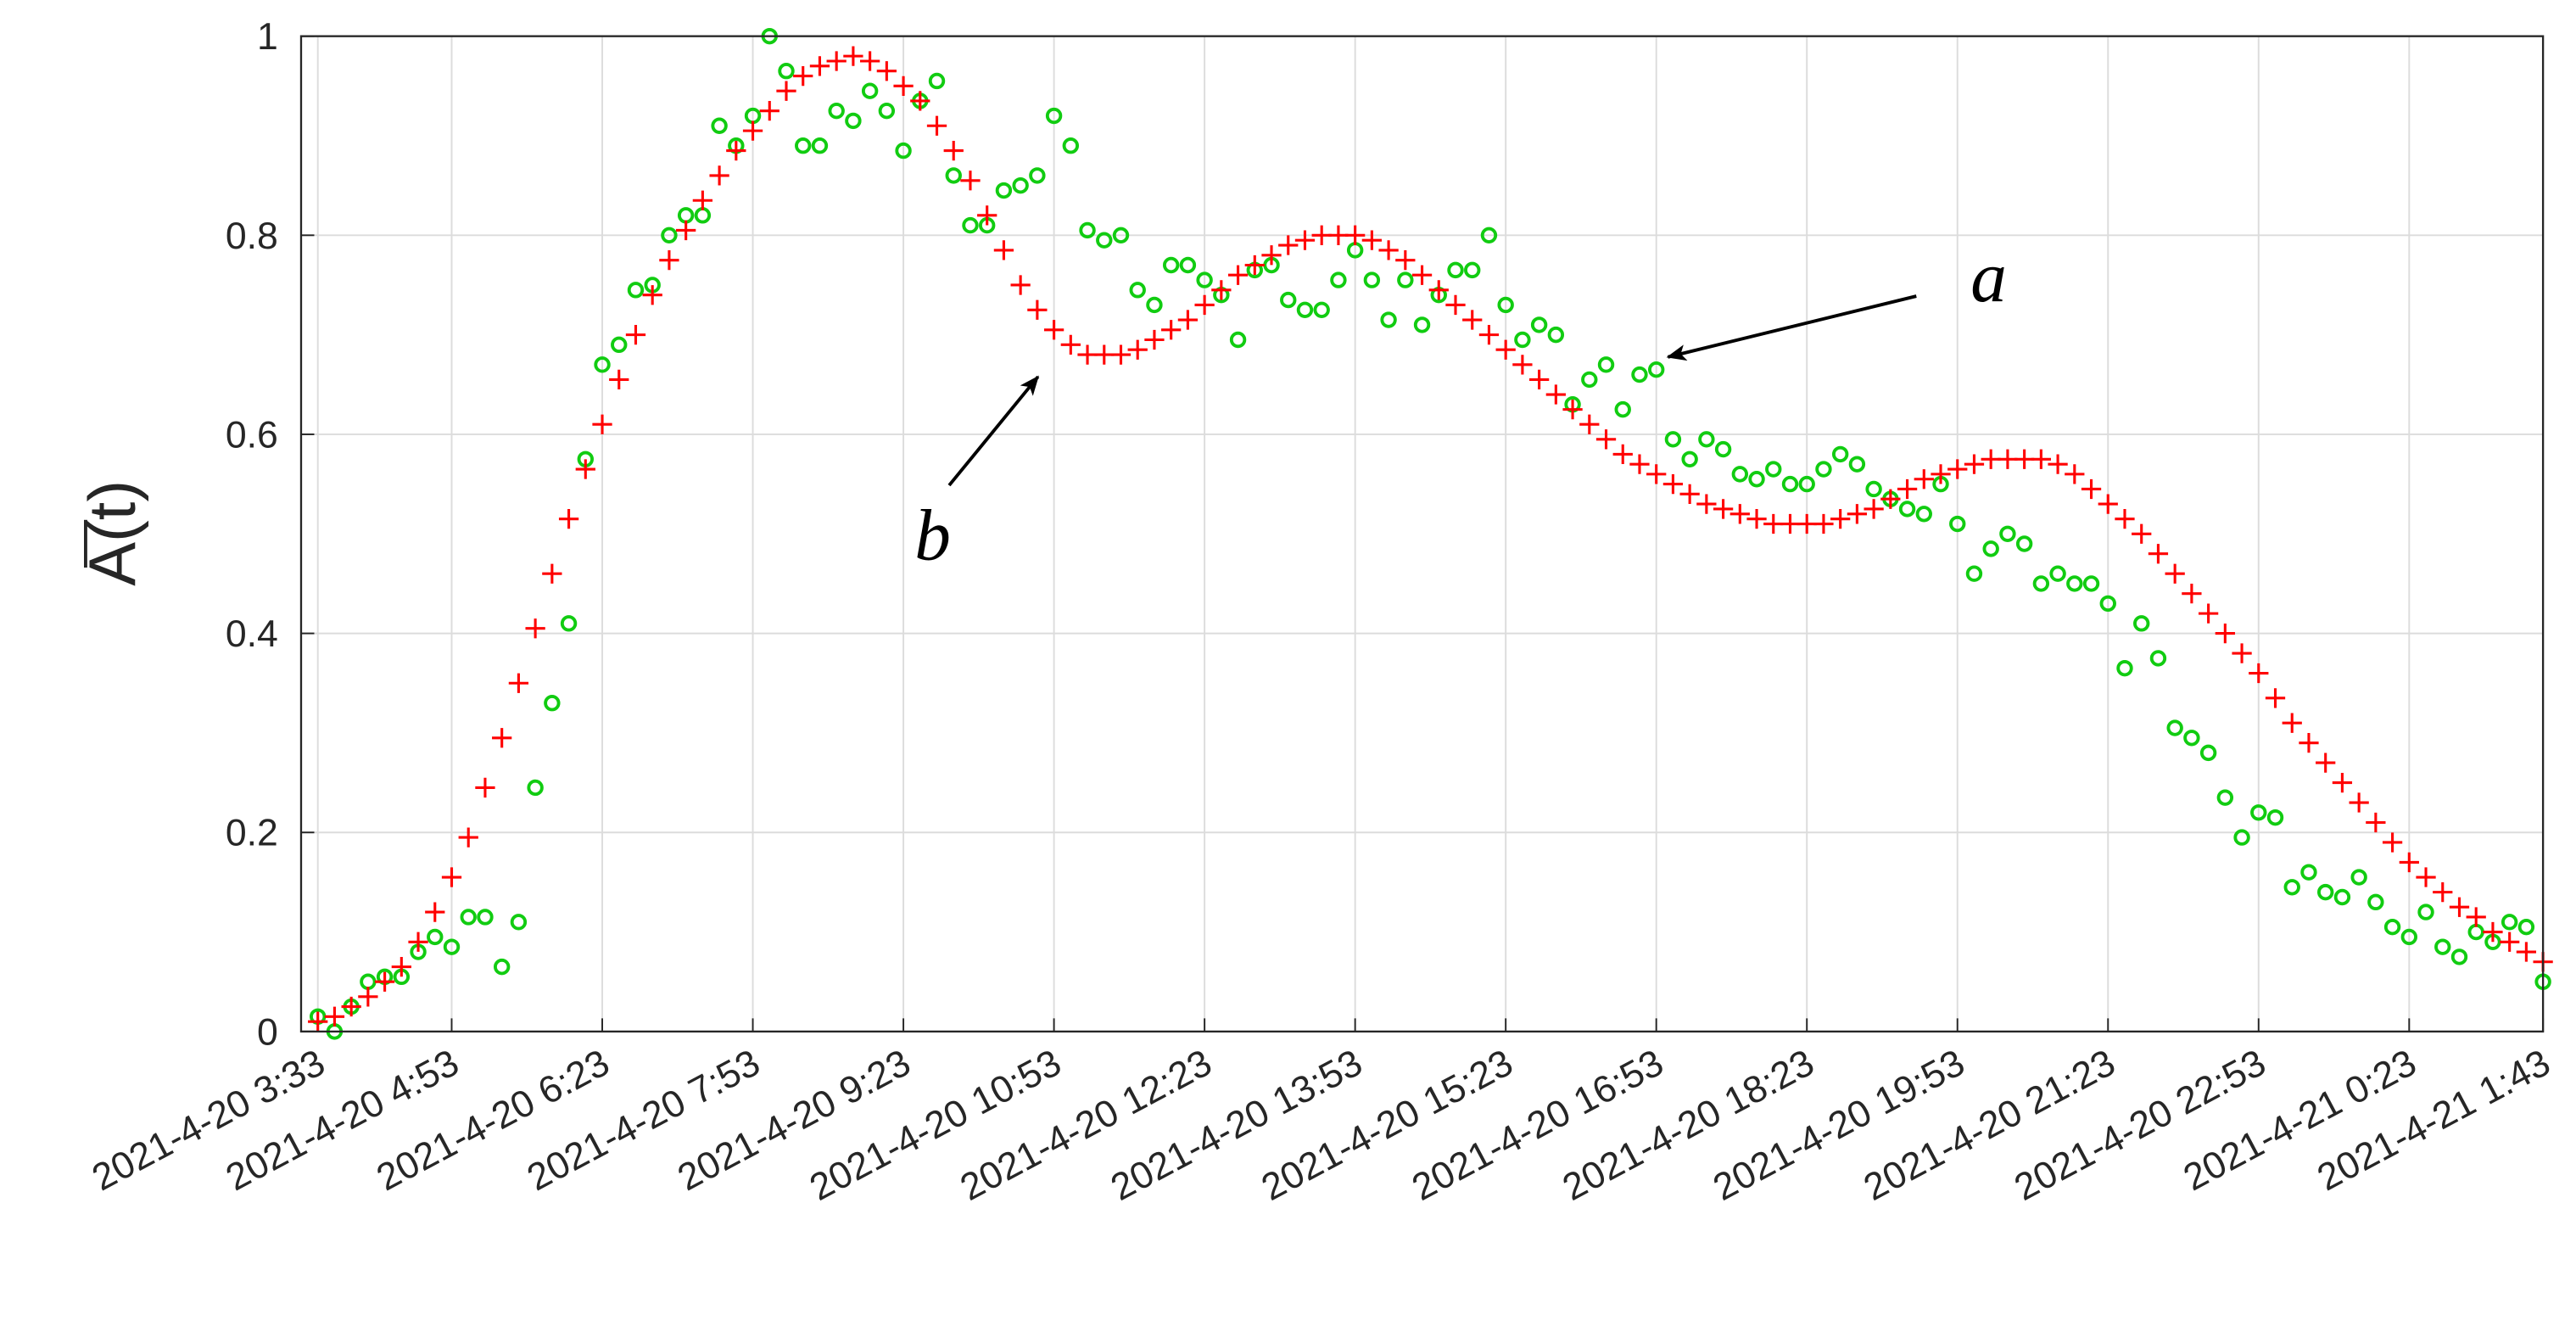 This screenshot has width=2576, height=1326. Describe the element at coordinates (267, 1032) in the screenshot. I see `y-tick-label: 0` at that location.